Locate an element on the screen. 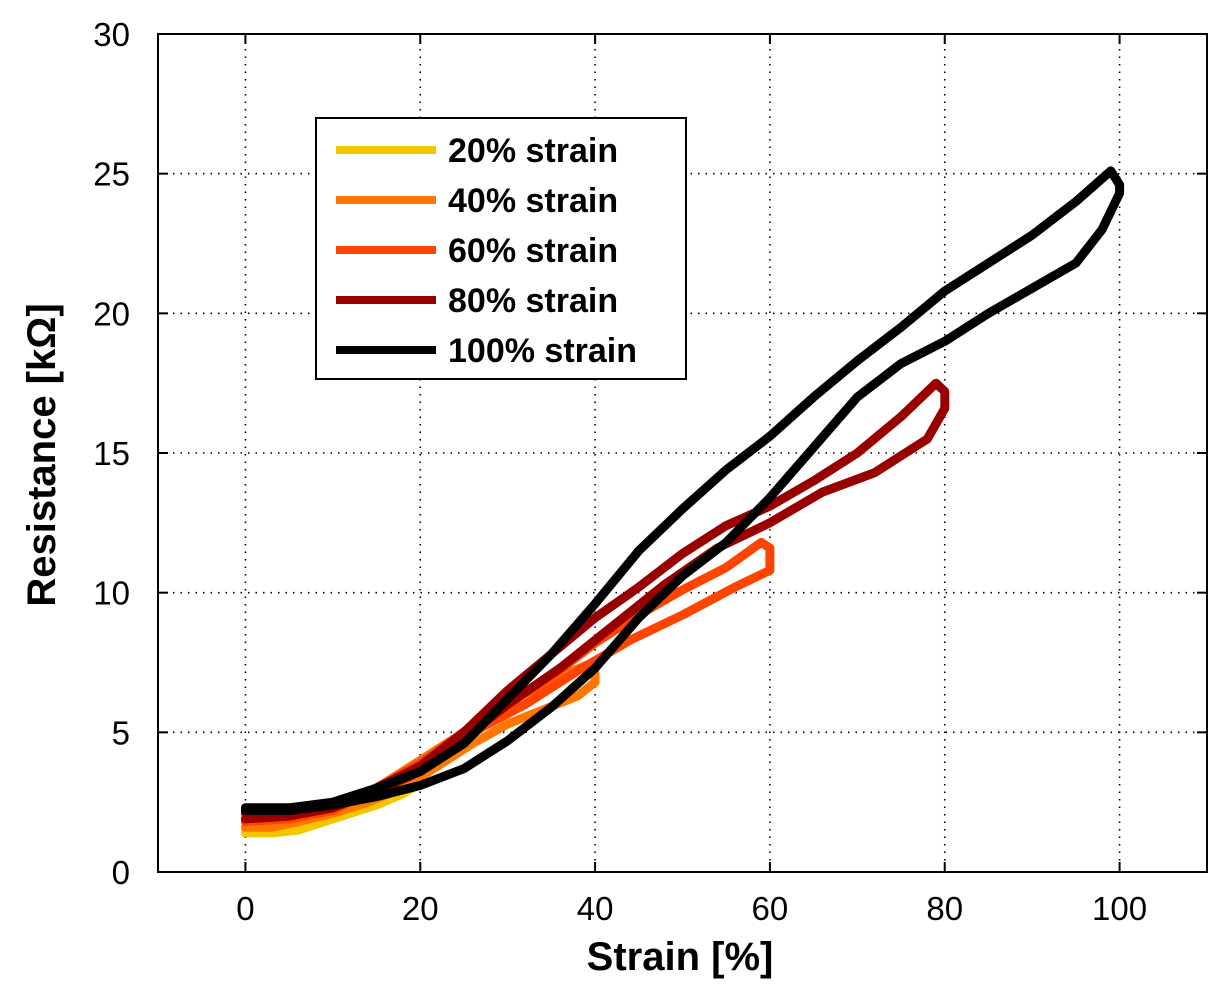 This screenshot has height=1000, width=1229. x-tick-label: 40 is located at coordinates (595, 908).